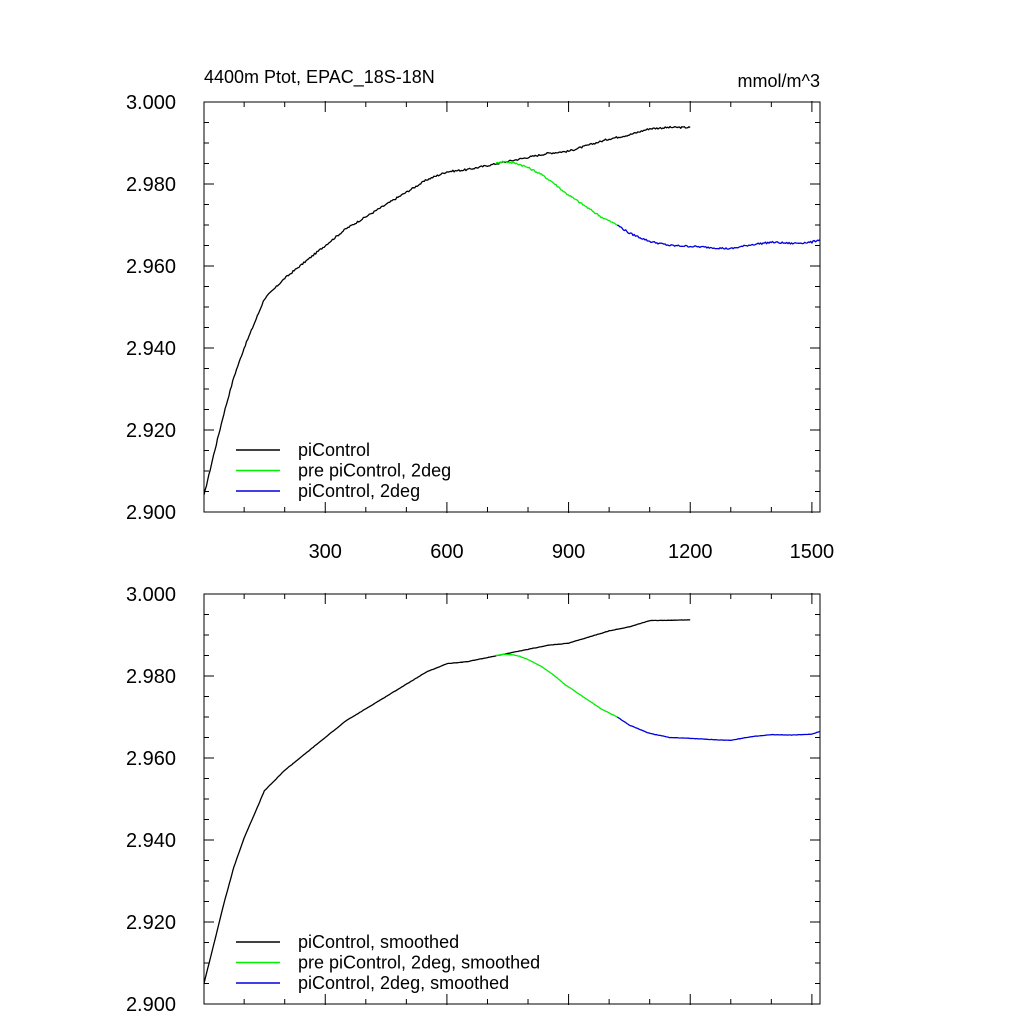 The width and height of the screenshot is (1024, 1024). Describe the element at coordinates (446, 552) in the screenshot. I see `x-tick-label: 600` at that location.